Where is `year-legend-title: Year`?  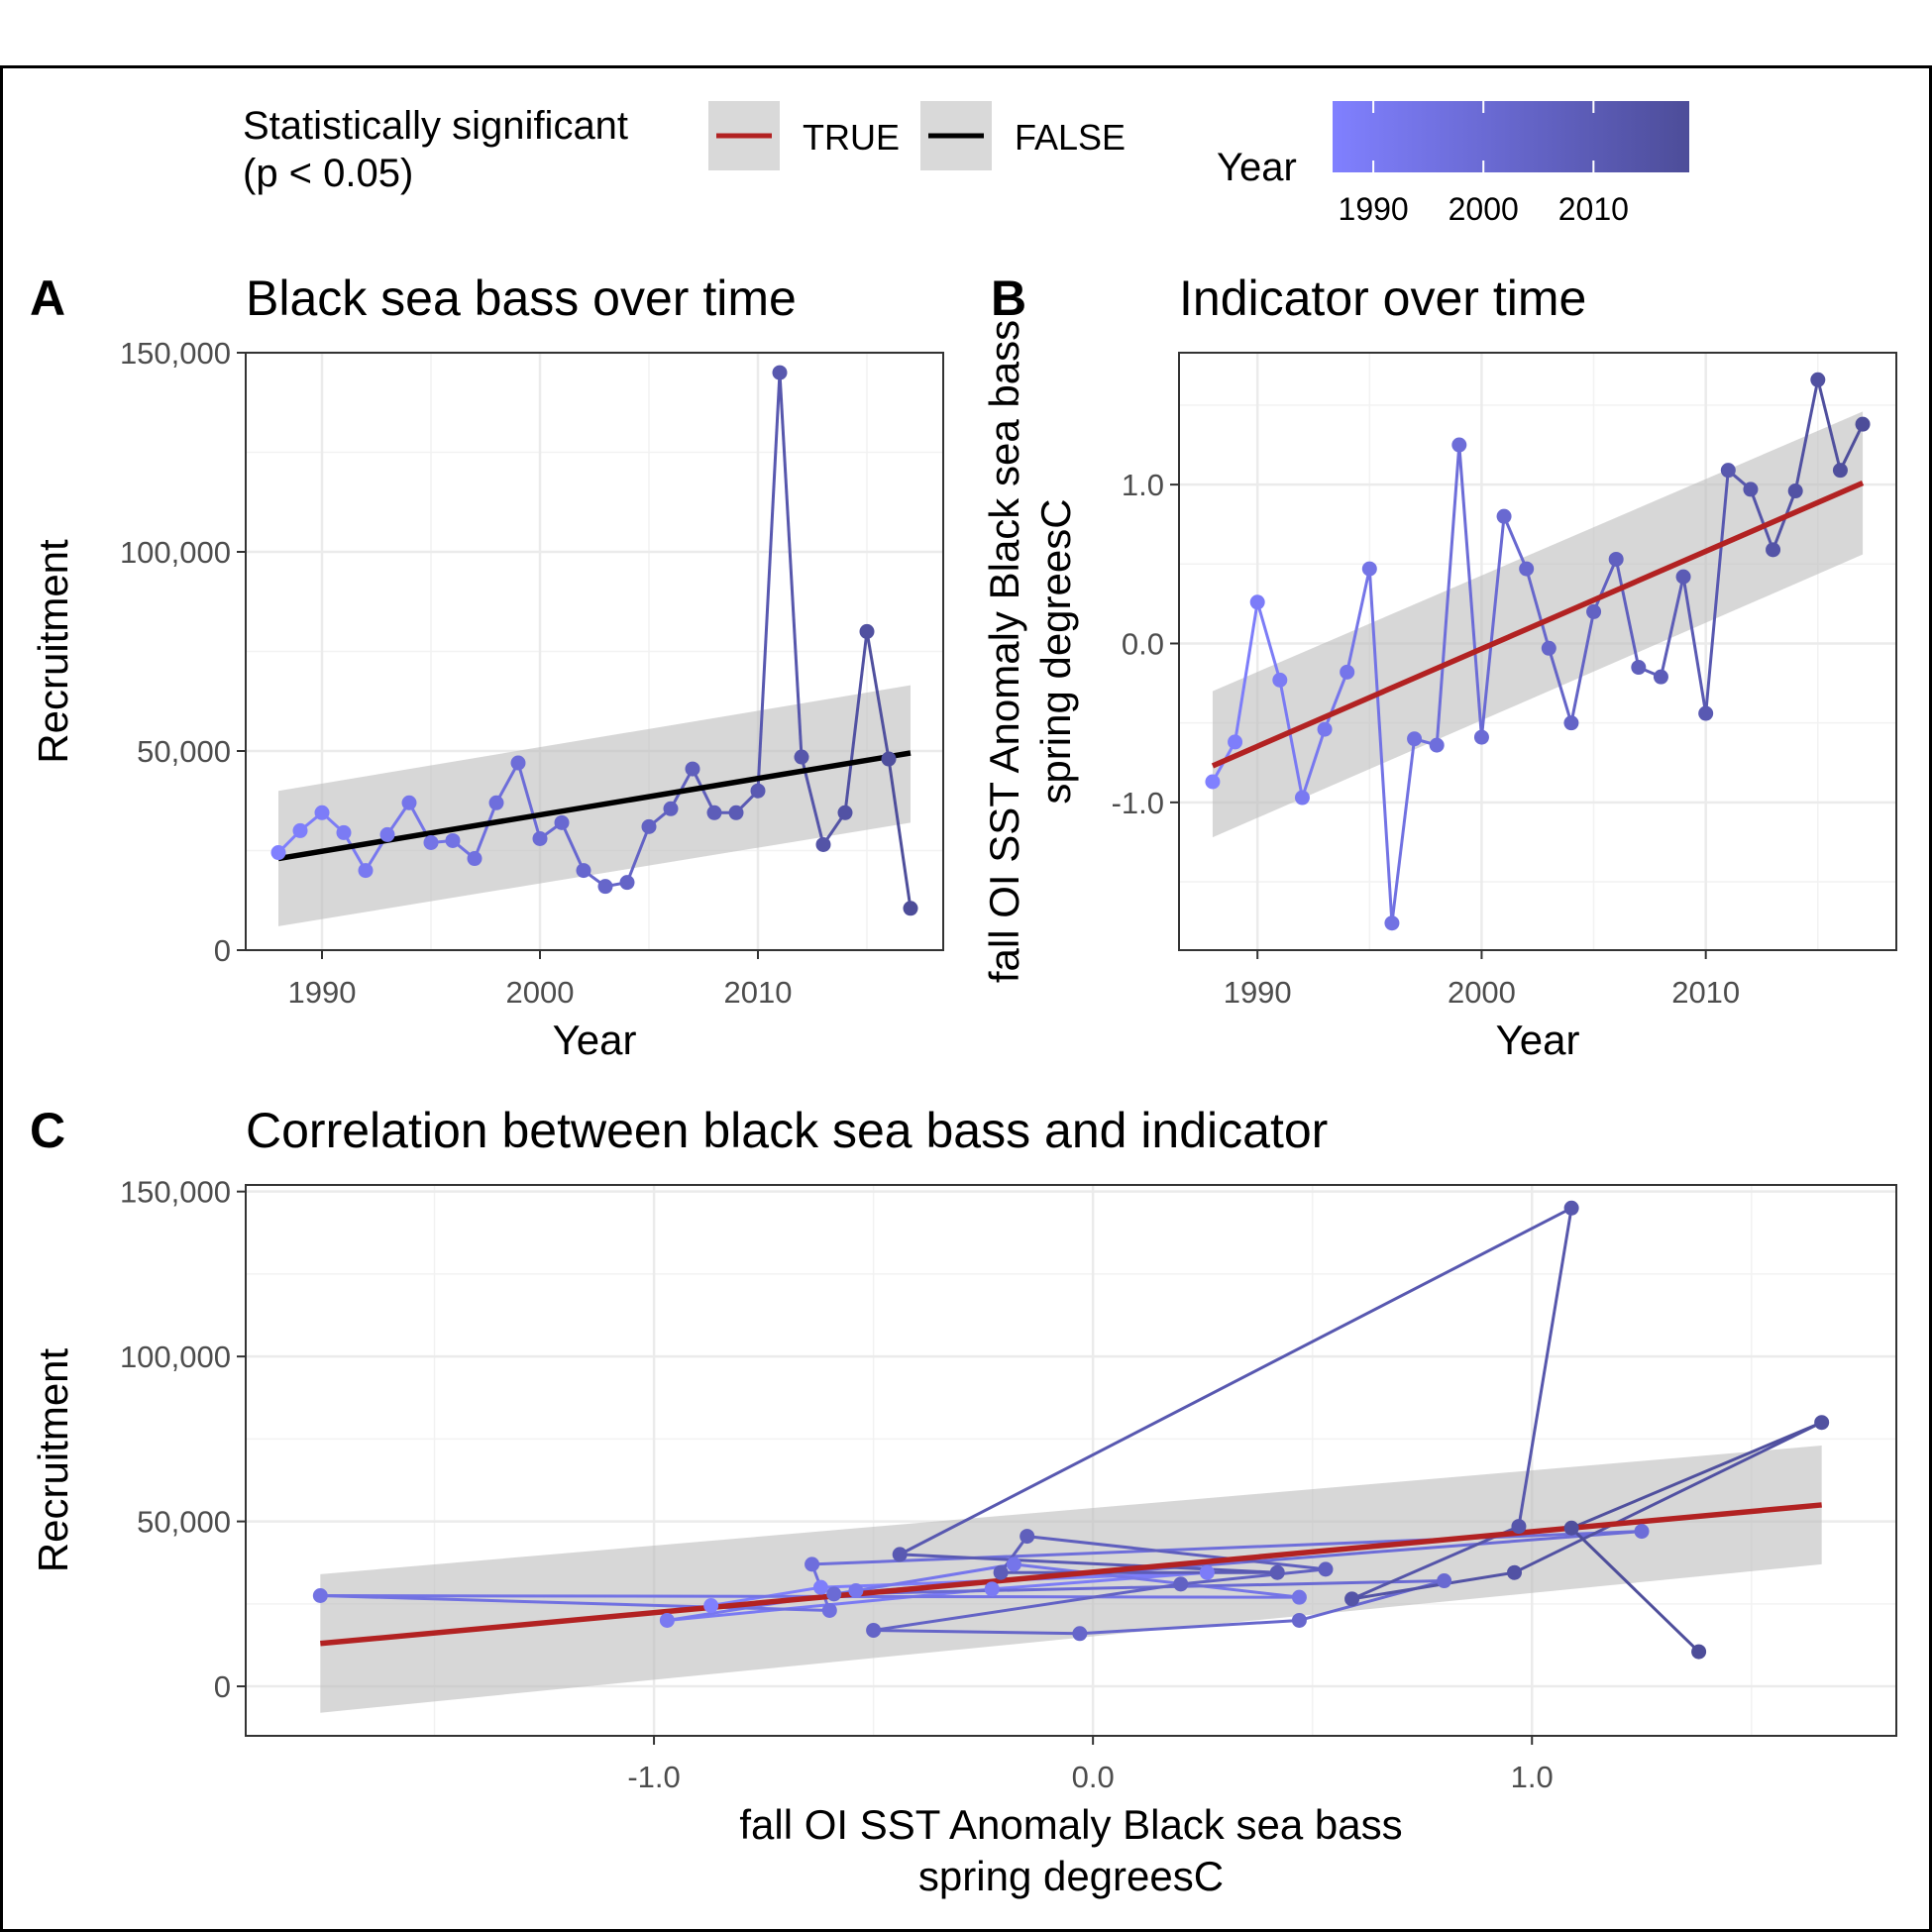
year-legend-title: Year is located at coordinates (1257, 167).